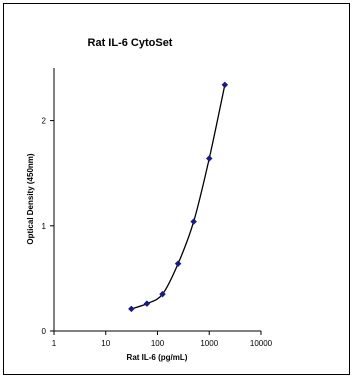 This screenshot has width=354, height=379. What do you see at coordinates (130, 43) in the screenshot?
I see `chart-title: Rat IL-6 CytoSet` at bounding box center [130, 43].